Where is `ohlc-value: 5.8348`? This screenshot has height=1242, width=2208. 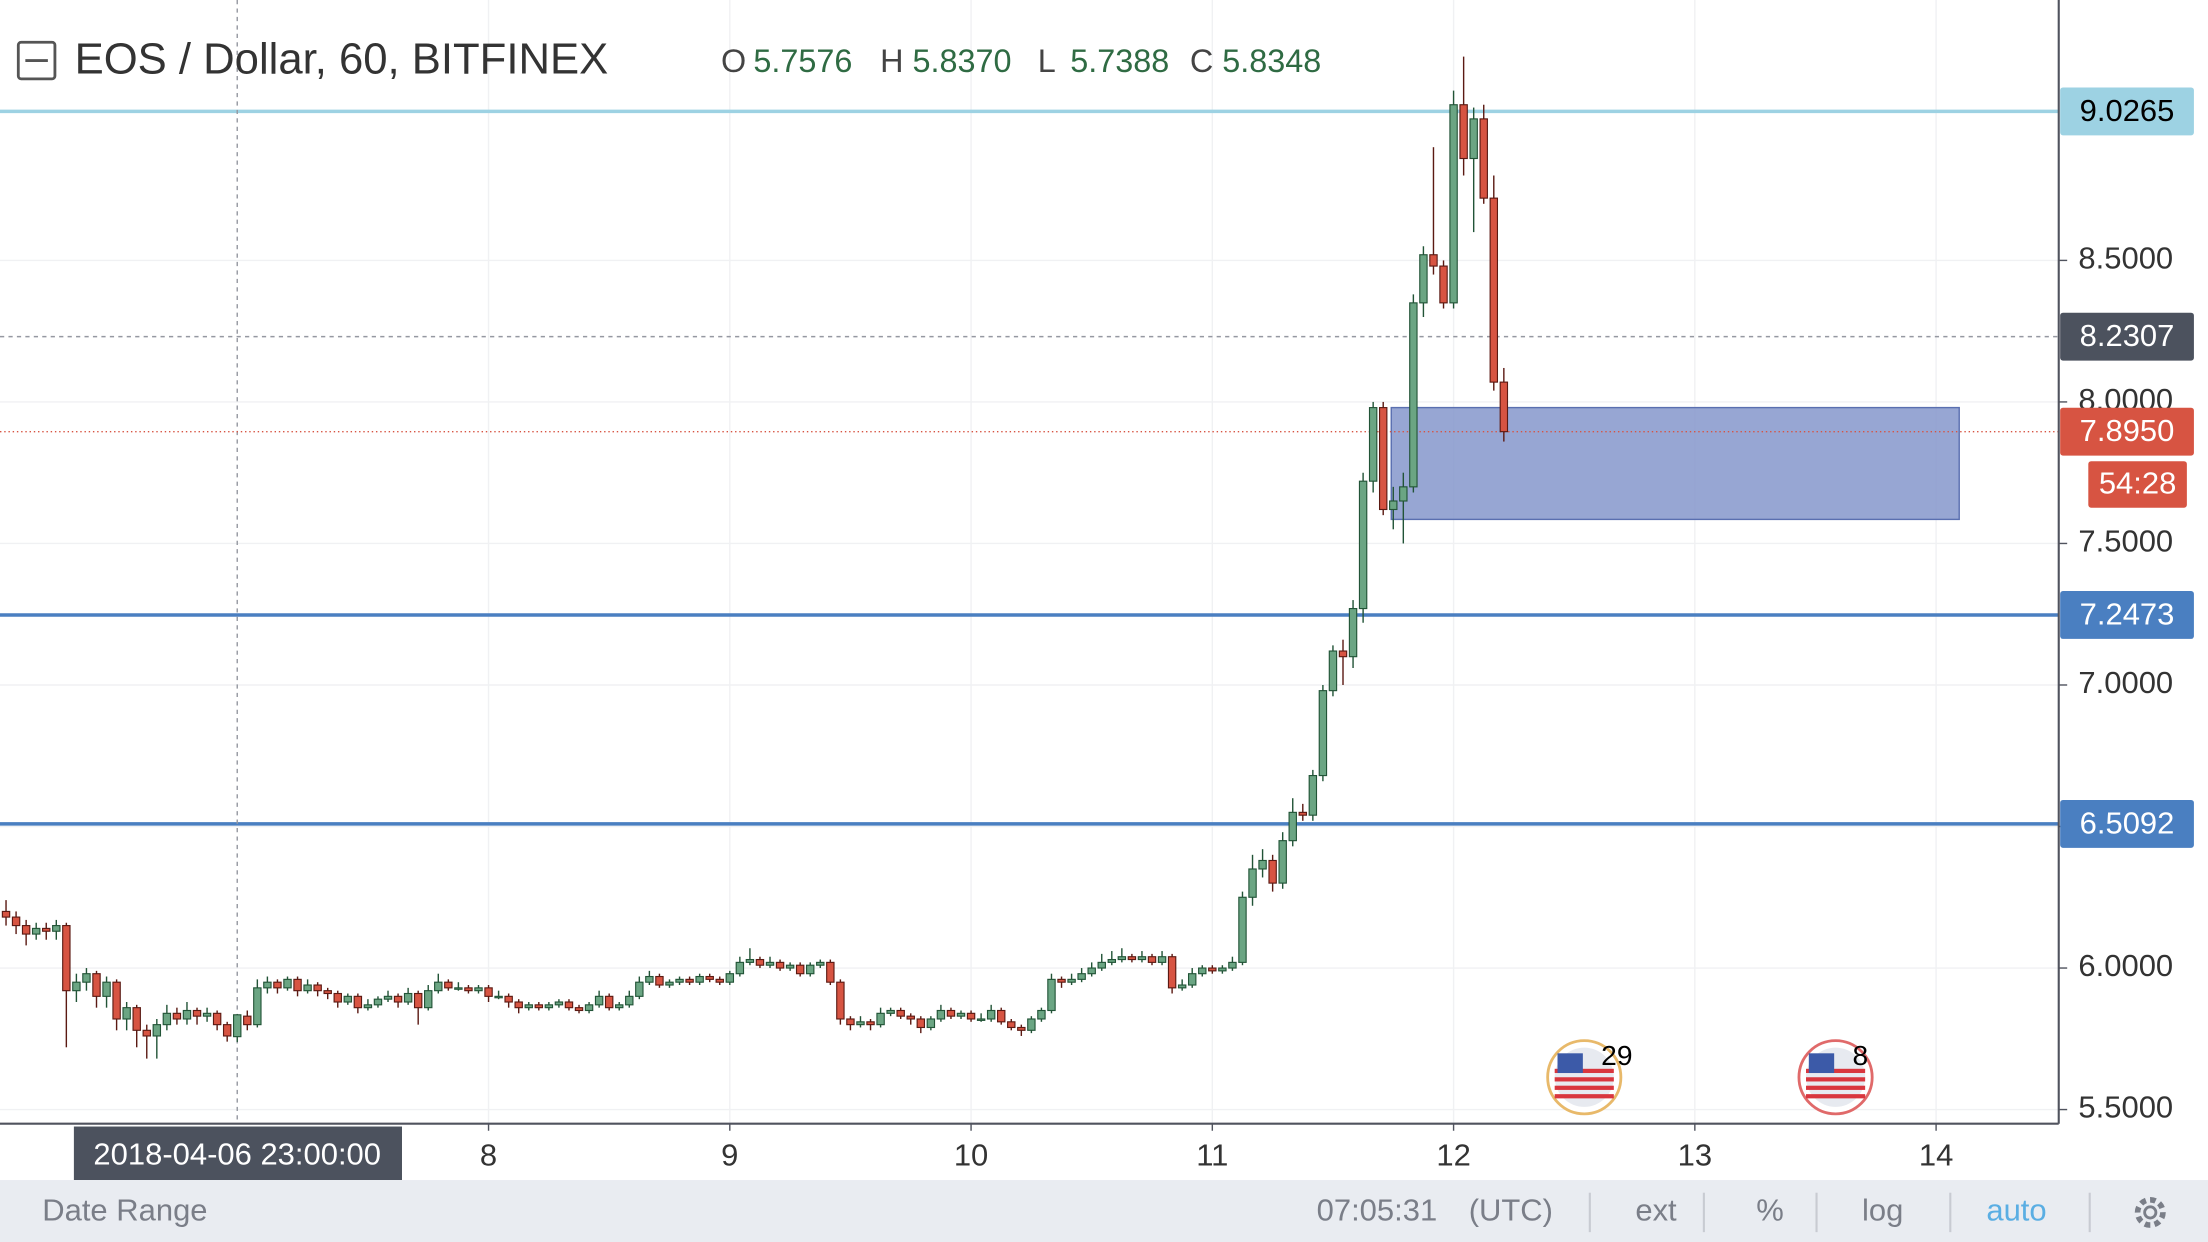
ohlc-value: 5.8348 is located at coordinates (1271, 61).